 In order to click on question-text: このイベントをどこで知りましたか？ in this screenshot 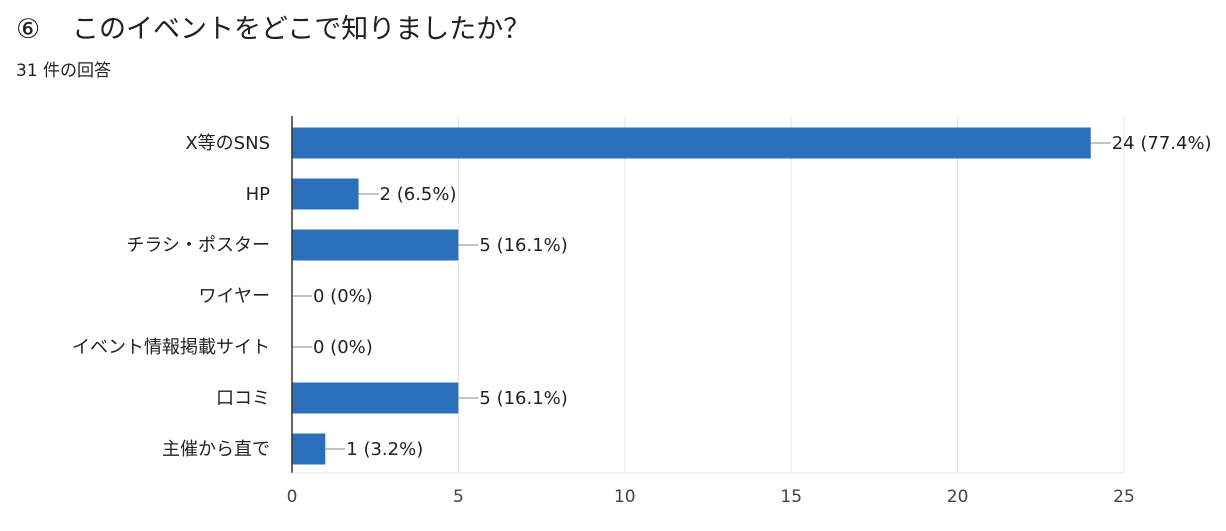, I will do `click(301, 29)`.